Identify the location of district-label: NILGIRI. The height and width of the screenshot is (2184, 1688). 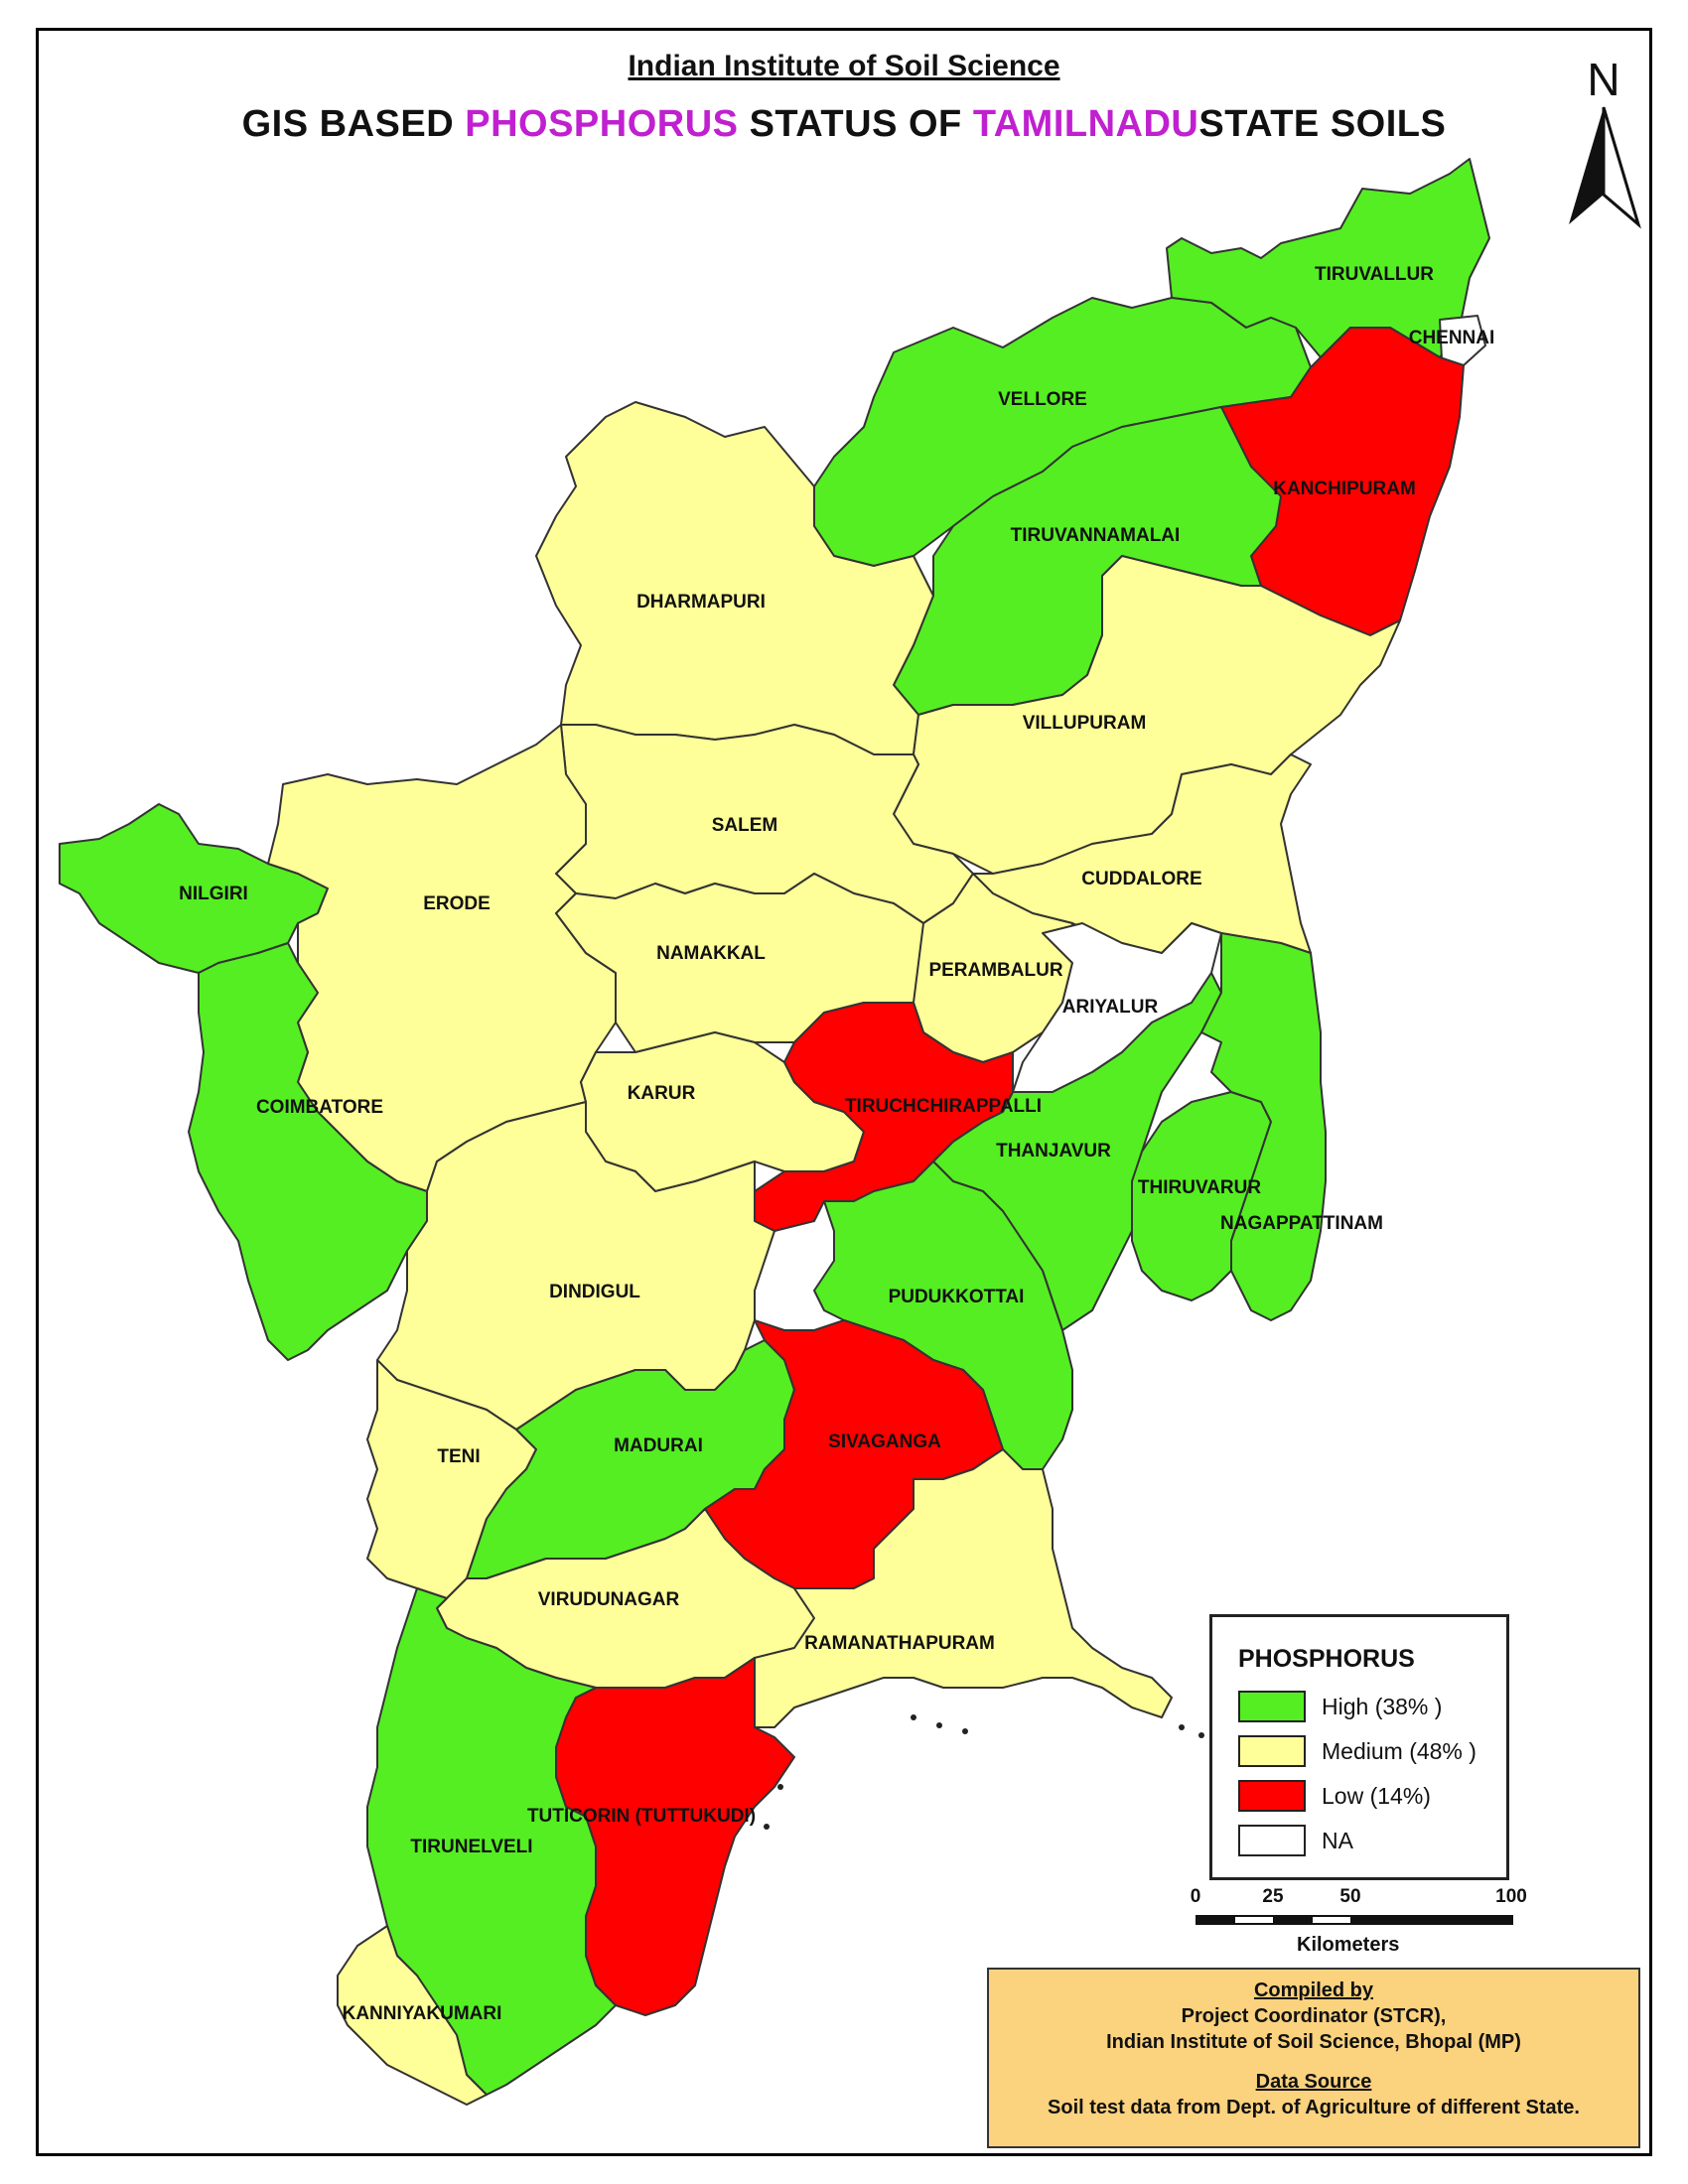
(213, 894).